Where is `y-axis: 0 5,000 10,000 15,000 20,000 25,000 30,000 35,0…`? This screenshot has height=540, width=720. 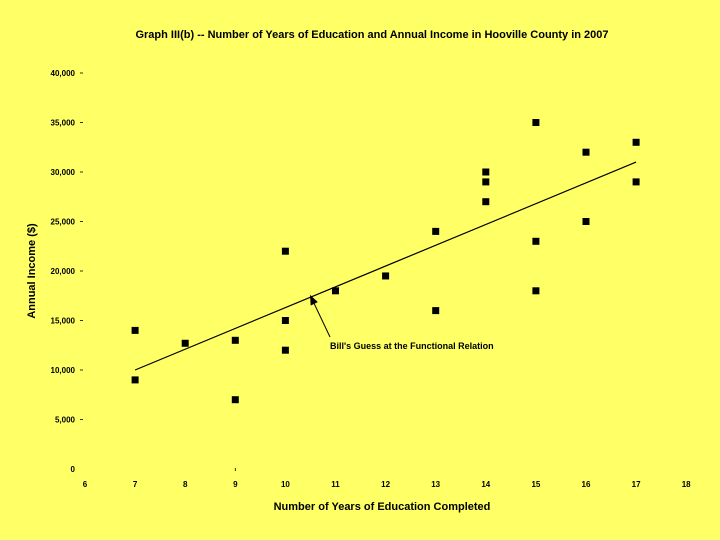
y-axis: 0 5,000 10,000 15,000 20,000 25,000 30,000 35,0… is located at coordinates (67, 271).